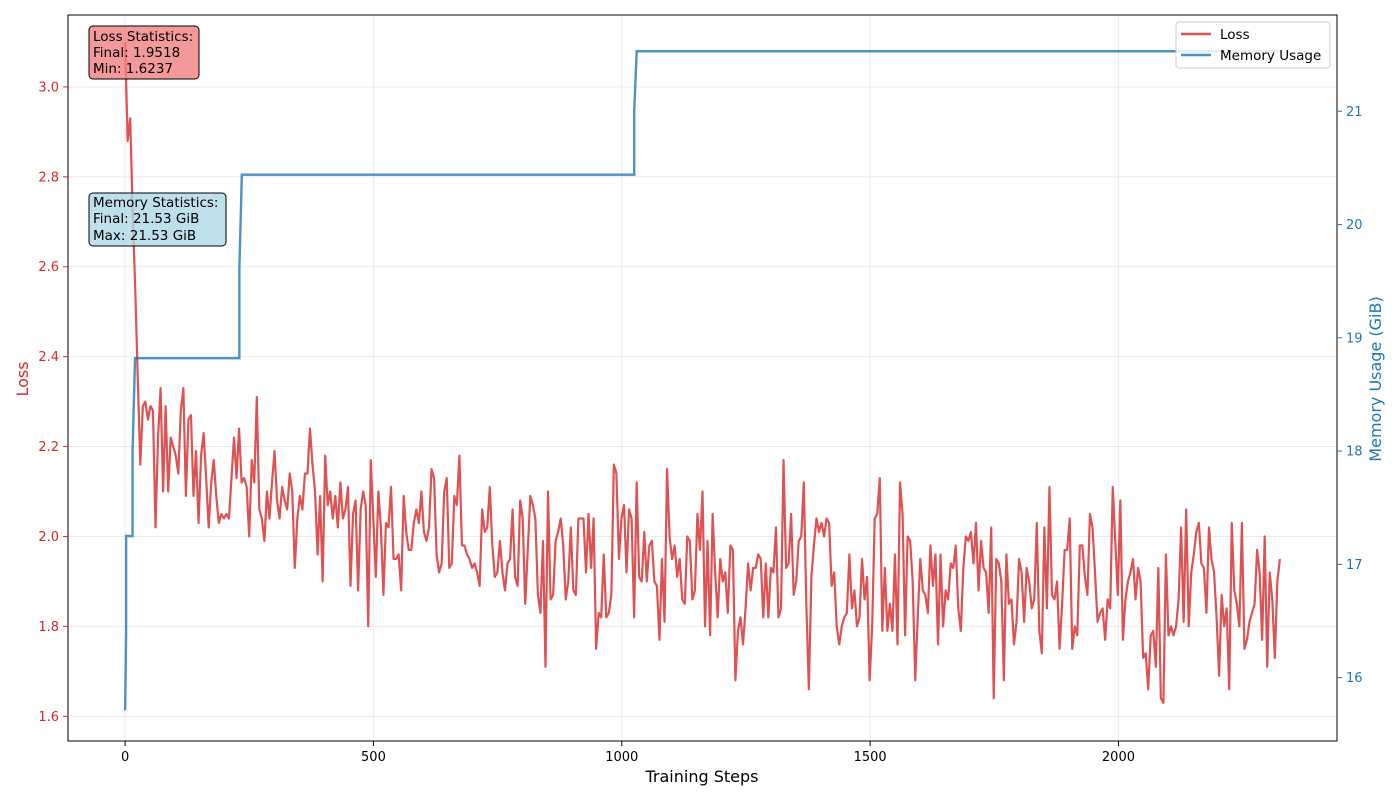 The image size is (1400, 800). Describe the element at coordinates (125, 757) in the screenshot. I see `x-tick-label: 0` at that location.